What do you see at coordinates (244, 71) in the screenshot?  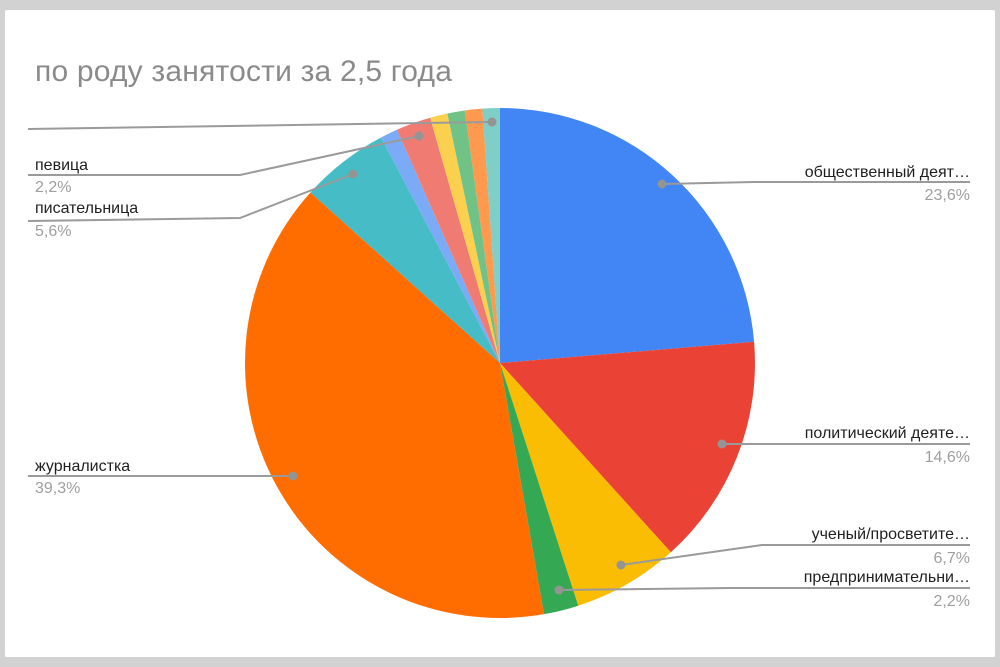 I see `chart-title: по роду занятости за 2,5 года` at bounding box center [244, 71].